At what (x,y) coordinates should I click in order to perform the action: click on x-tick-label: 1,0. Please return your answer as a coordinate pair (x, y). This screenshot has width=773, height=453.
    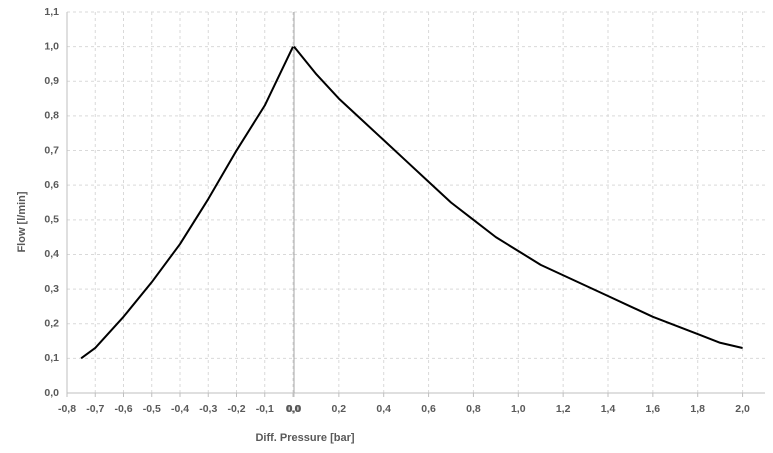
    Looking at the image, I should click on (518, 409).